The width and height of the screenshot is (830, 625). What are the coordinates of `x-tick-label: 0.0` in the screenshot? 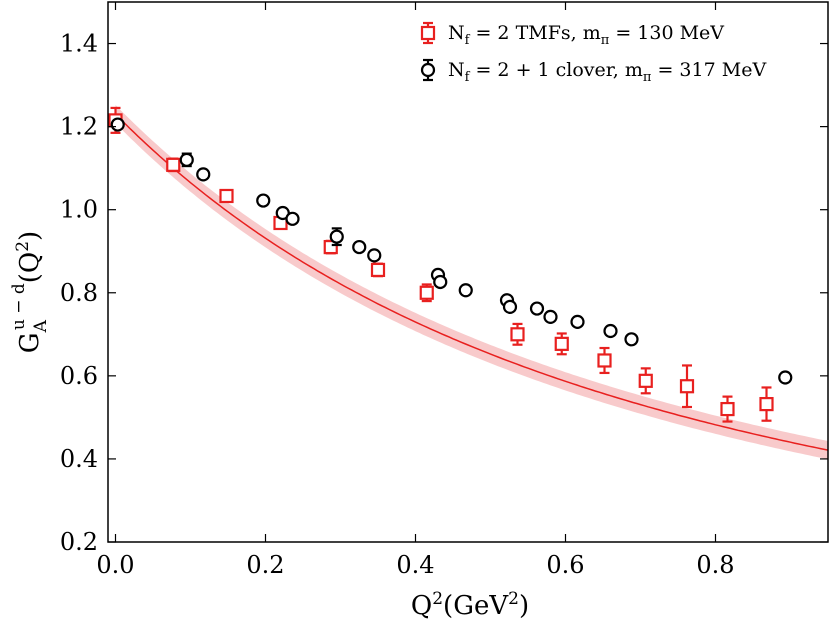 It's located at (115, 565).